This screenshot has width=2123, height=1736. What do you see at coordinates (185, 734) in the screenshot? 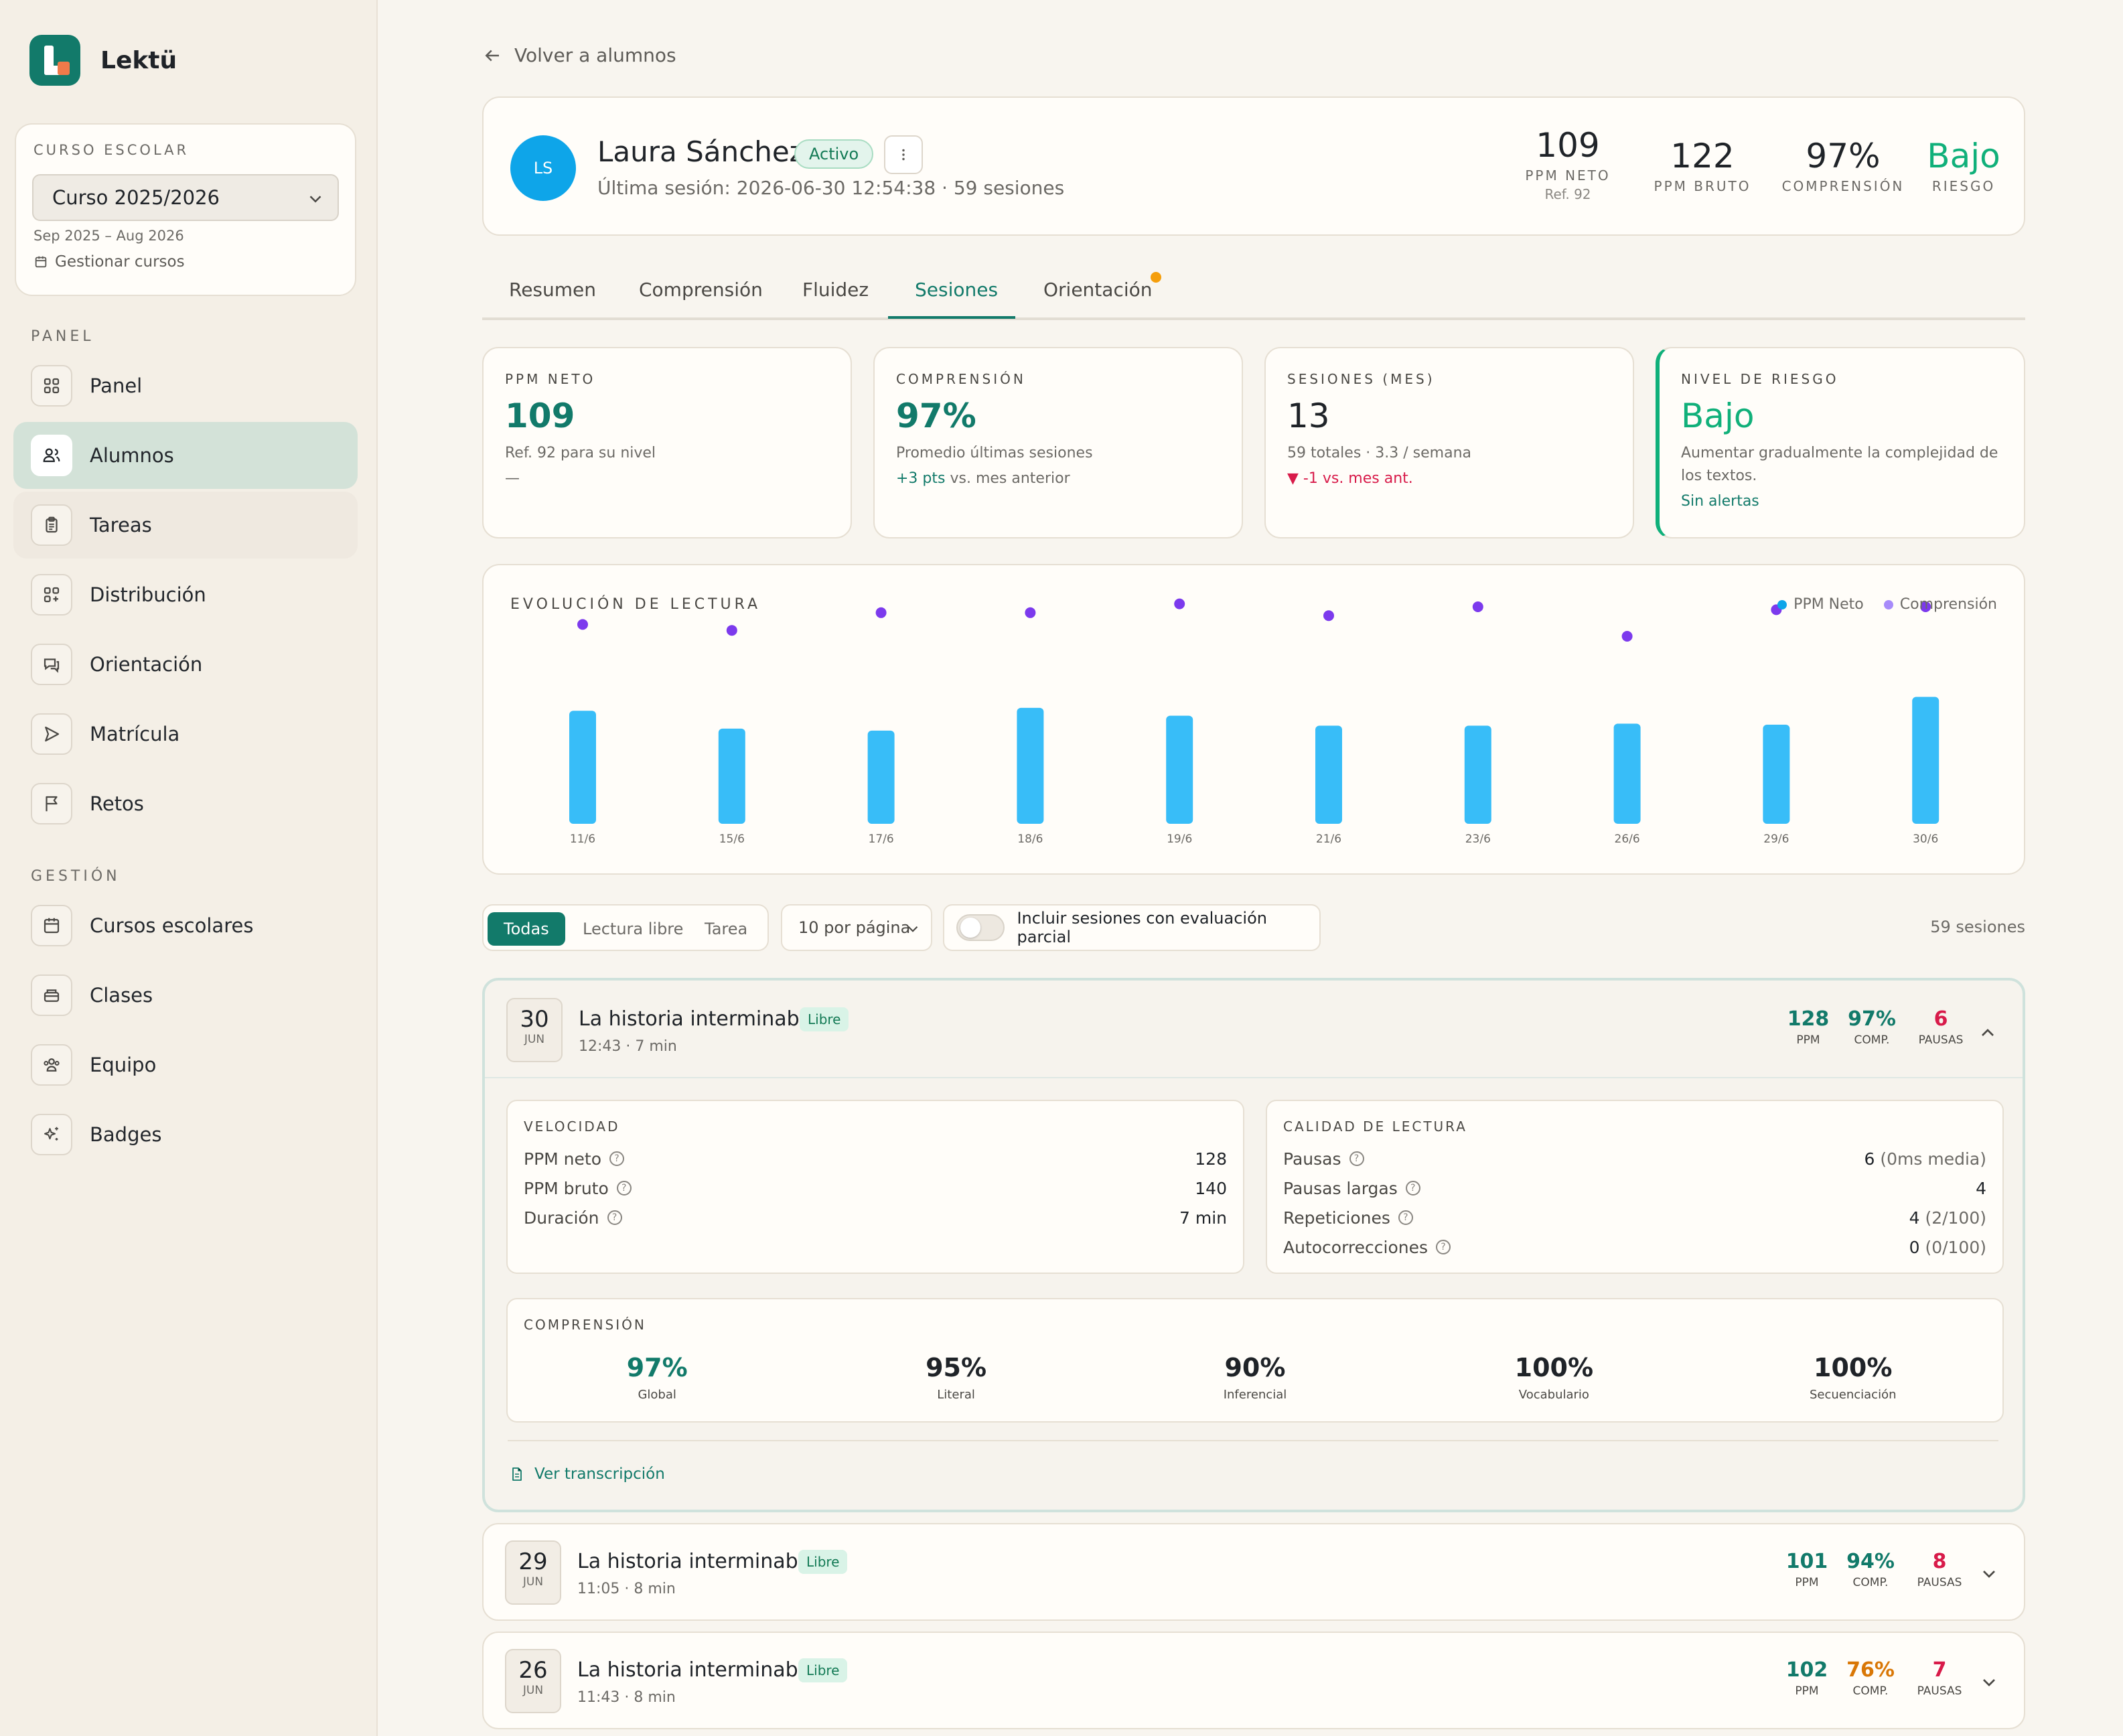
I see `sidebar-item-matricula: Matrícula` at bounding box center [185, 734].